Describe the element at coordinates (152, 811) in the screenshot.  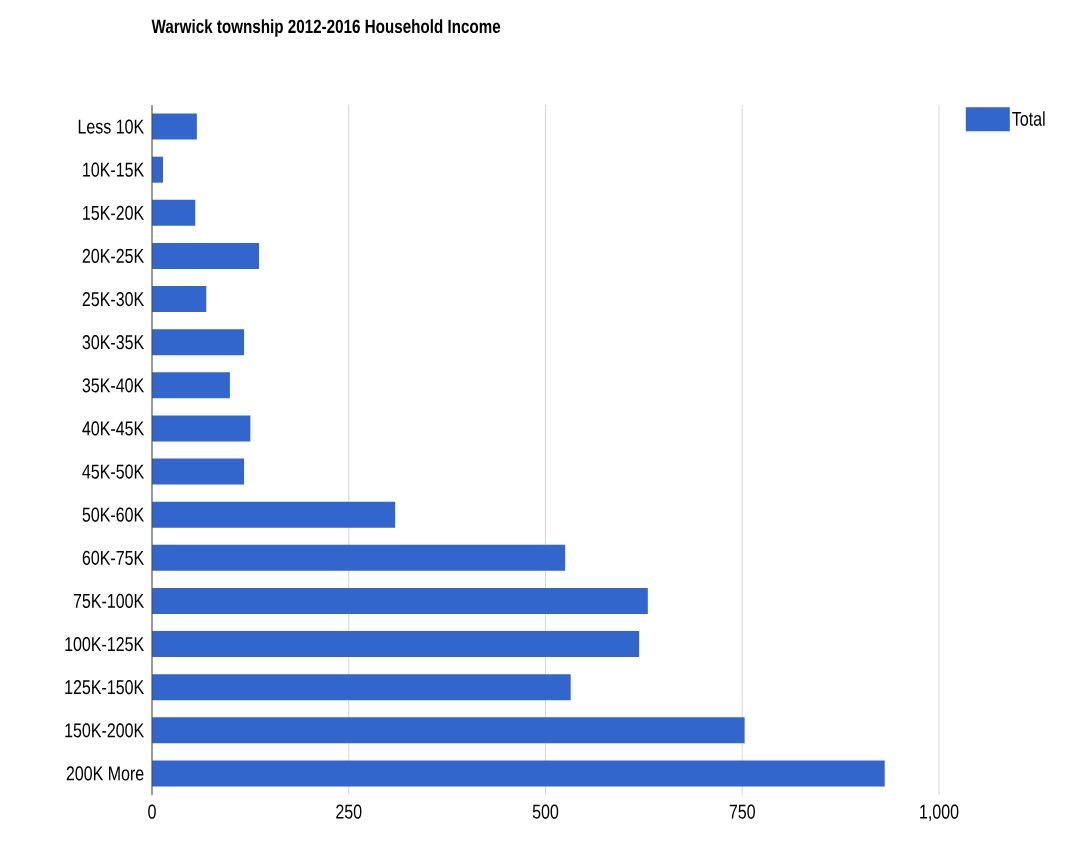
I see `x-tick-label: 0` at that location.